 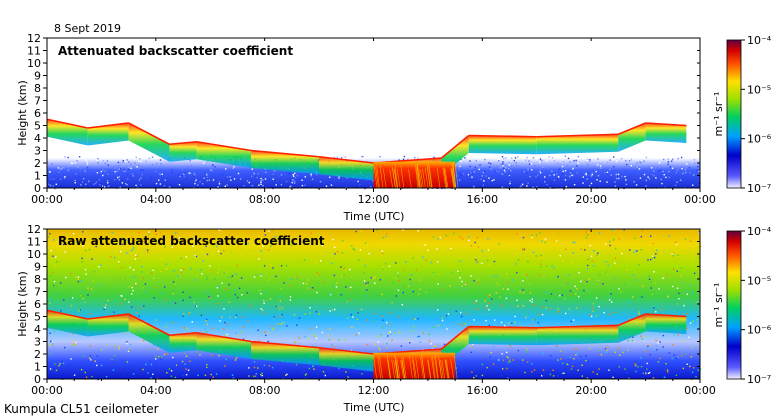 What do you see at coordinates (759, 89) in the screenshot?
I see `colorbar-tick-label: 10⁻⁵` at bounding box center [759, 89].